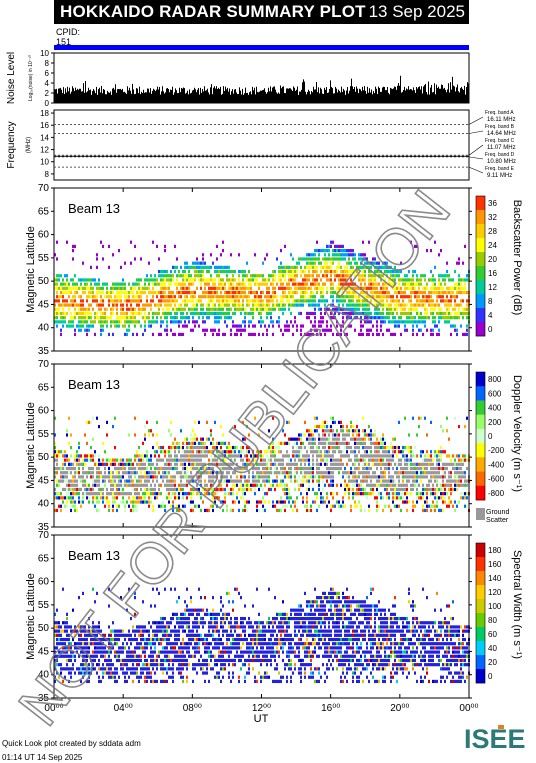  What do you see at coordinates (500, 127) in the screenshot?
I see `freq-band-name: Freq. band B` at bounding box center [500, 127].